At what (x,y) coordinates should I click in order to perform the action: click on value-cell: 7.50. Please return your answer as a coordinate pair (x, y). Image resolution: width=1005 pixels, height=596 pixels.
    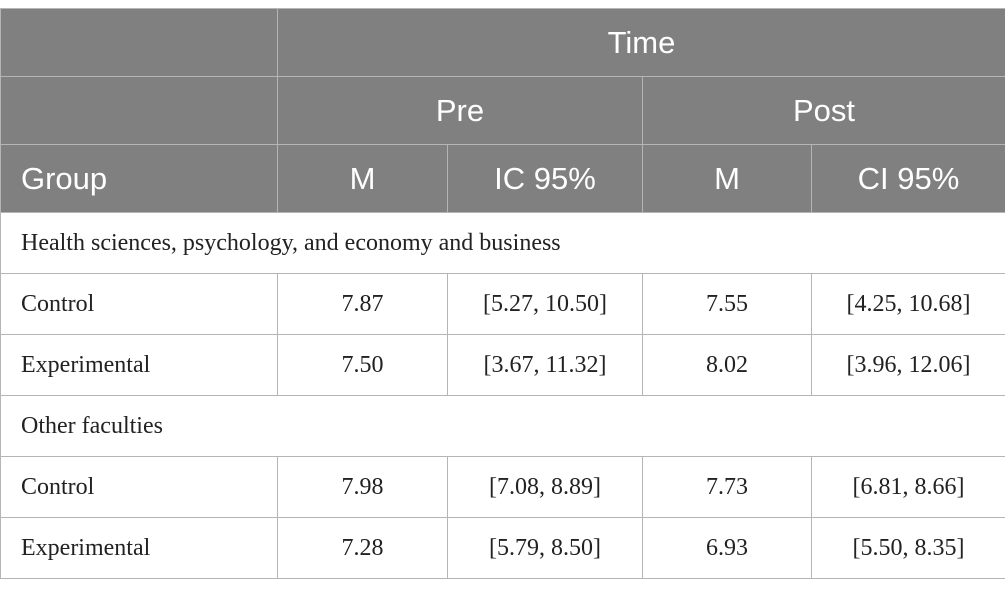
    Looking at the image, I should click on (362, 365).